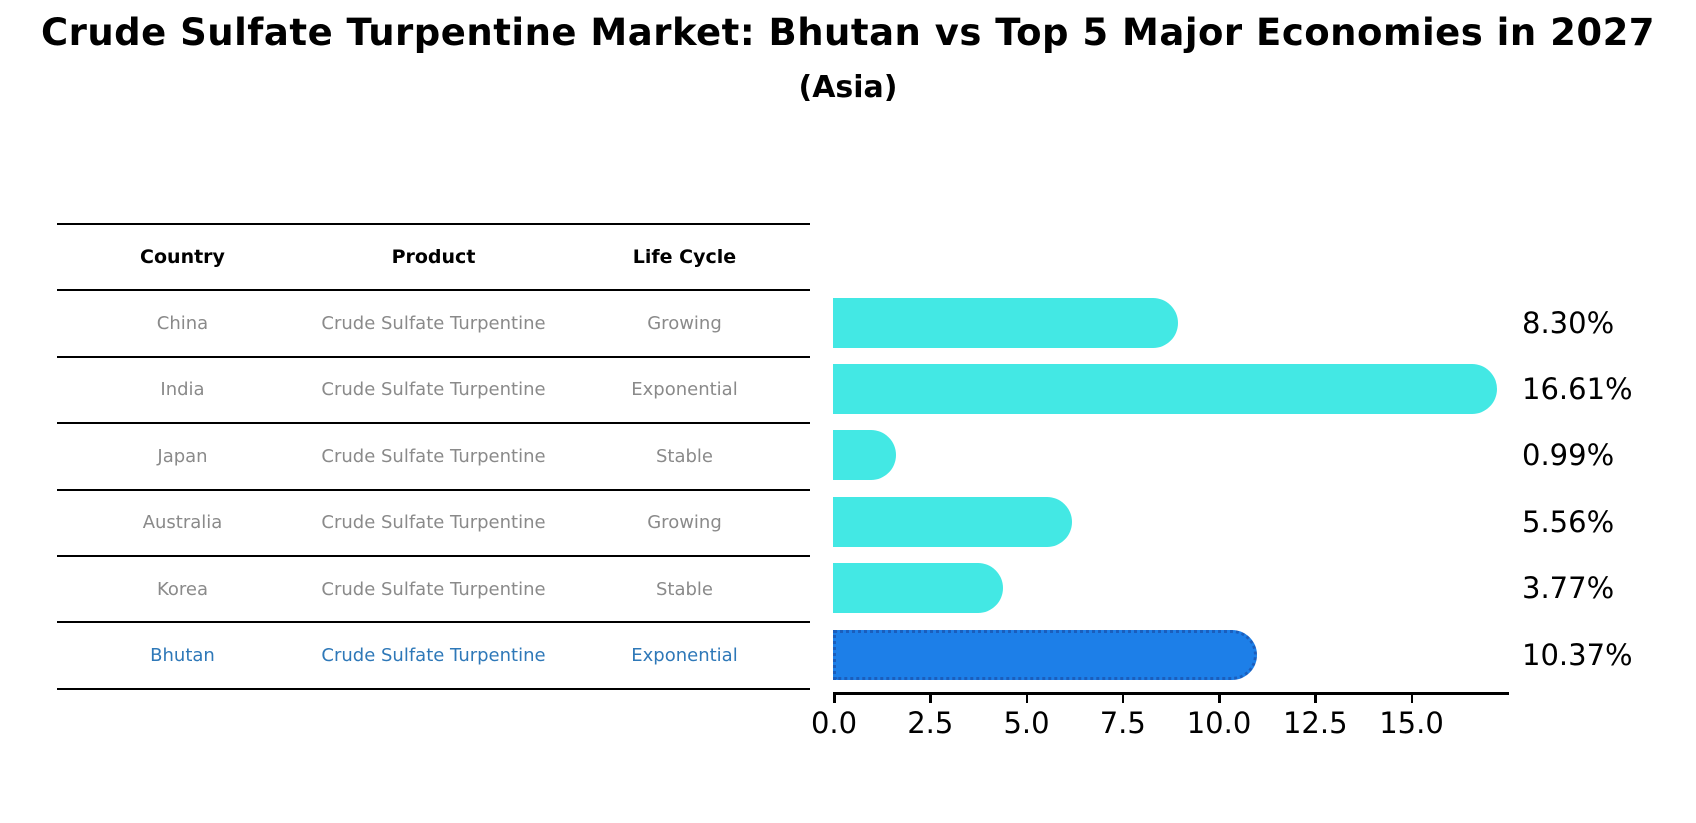 This screenshot has width=1696, height=823. Describe the element at coordinates (182, 523) in the screenshot. I see `cell-country: Australia` at that location.